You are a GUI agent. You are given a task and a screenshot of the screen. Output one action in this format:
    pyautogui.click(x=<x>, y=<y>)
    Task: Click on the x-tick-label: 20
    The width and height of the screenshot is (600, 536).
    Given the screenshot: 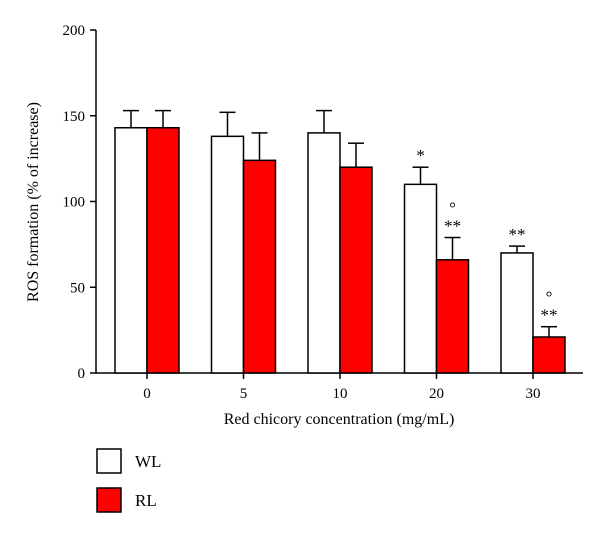 What is the action you would take?
    pyautogui.click(x=436, y=394)
    